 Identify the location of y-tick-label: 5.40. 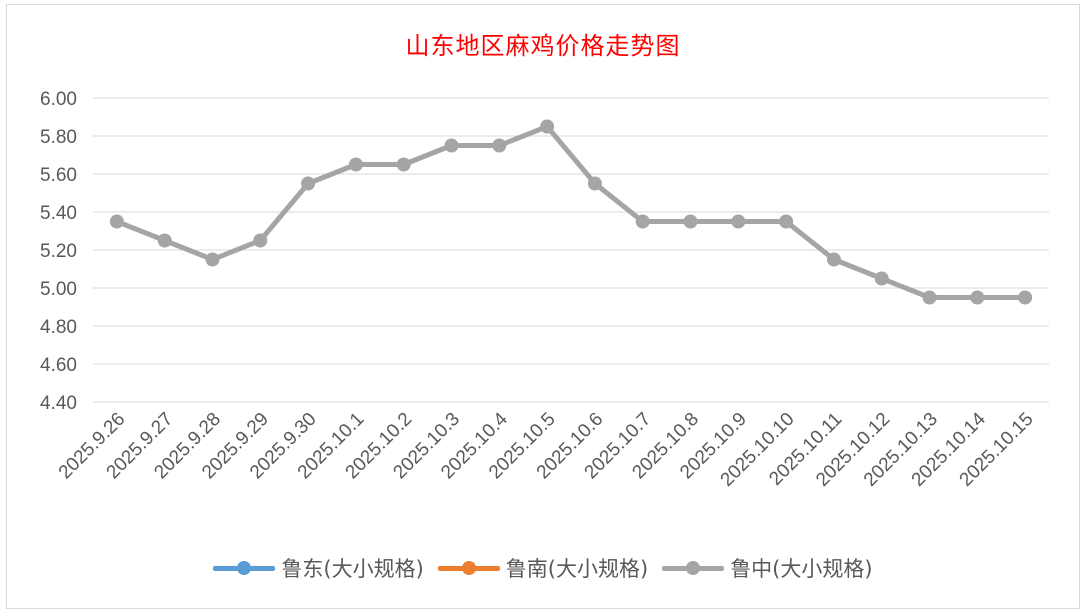
(58, 213).